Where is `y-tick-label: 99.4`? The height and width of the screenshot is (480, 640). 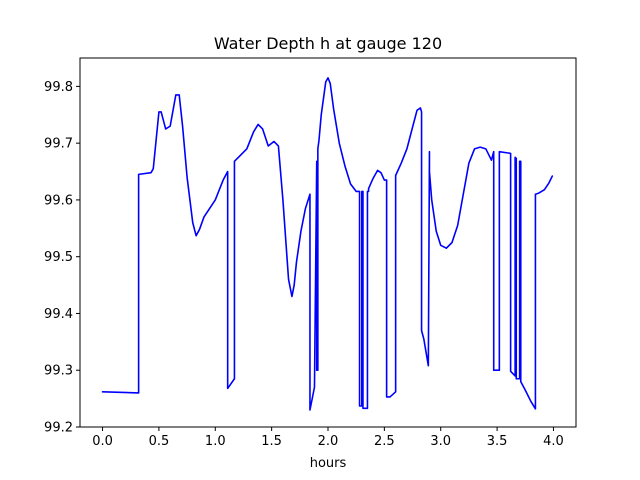 y-tick-label: 99.4 is located at coordinates (58, 314).